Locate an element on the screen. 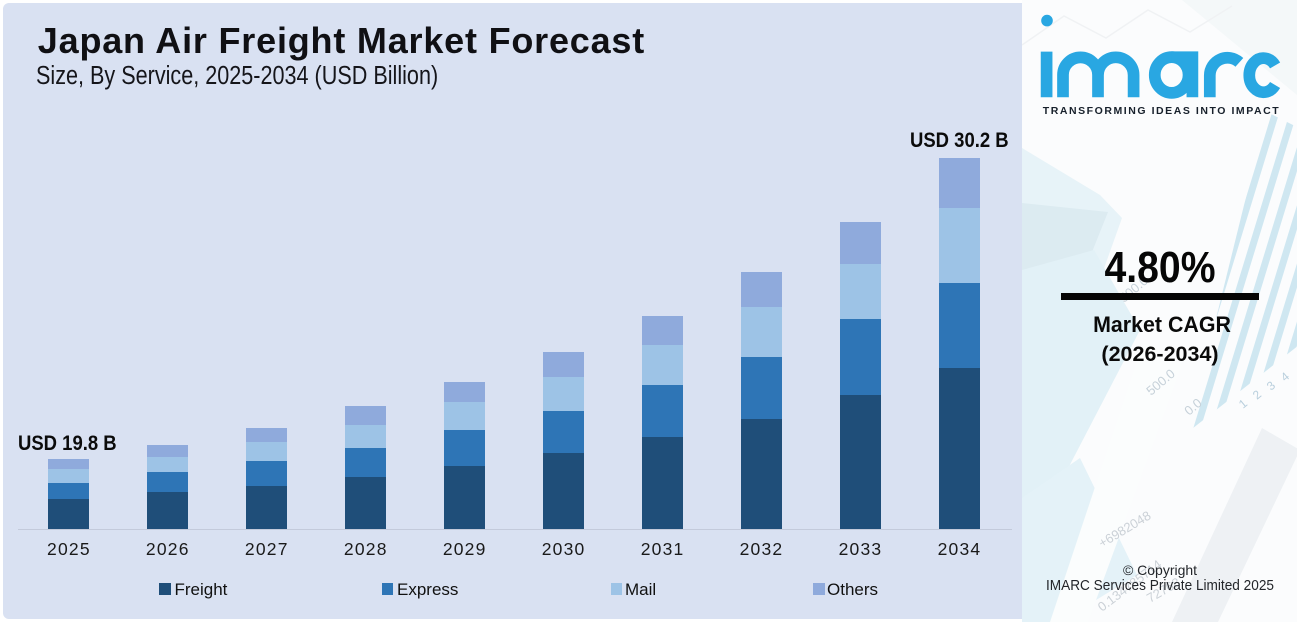 This screenshot has height=622, width=1297. svg-text: 4 is located at coordinates (1285, 376).